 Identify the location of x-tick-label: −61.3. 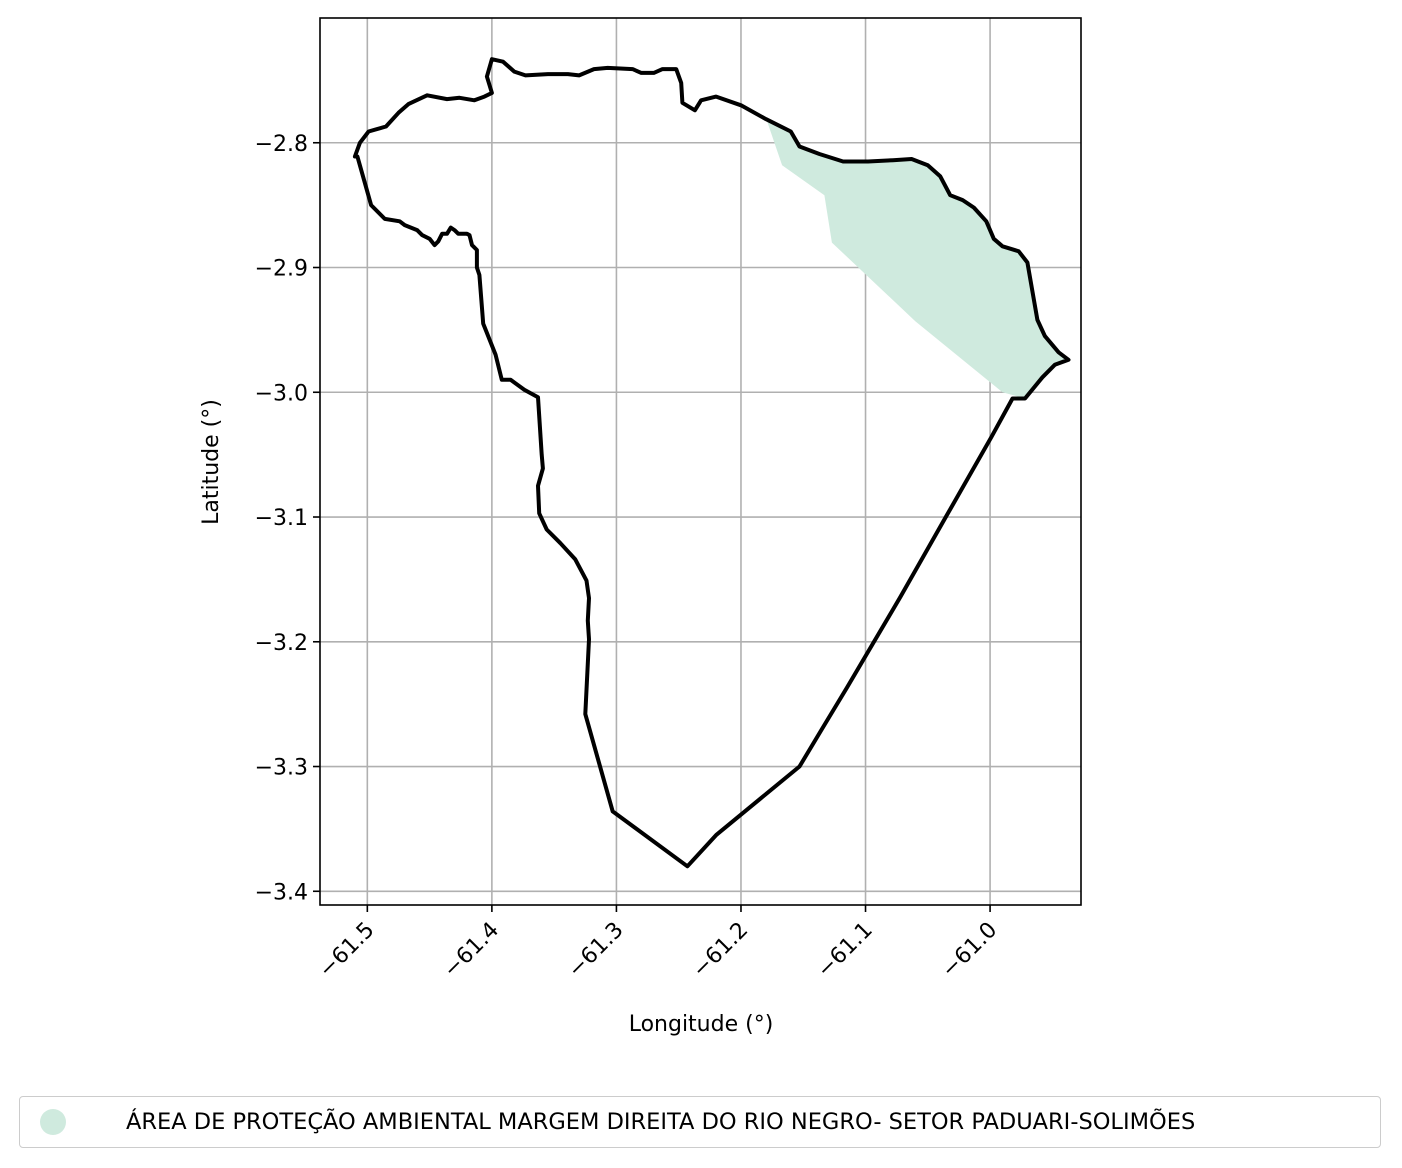
(595, 950).